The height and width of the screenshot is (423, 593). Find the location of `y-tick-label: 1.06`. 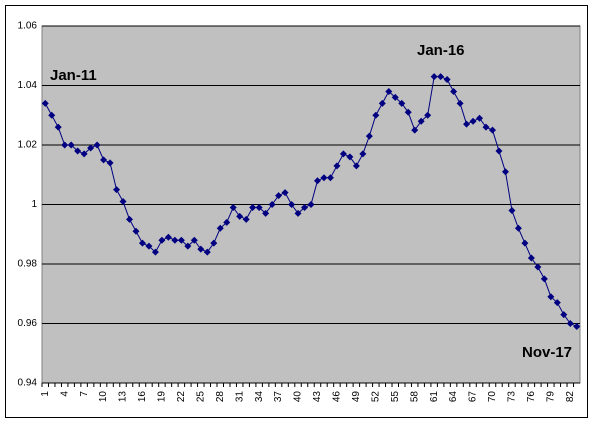

y-tick-label: 1.06 is located at coordinates (28, 26).